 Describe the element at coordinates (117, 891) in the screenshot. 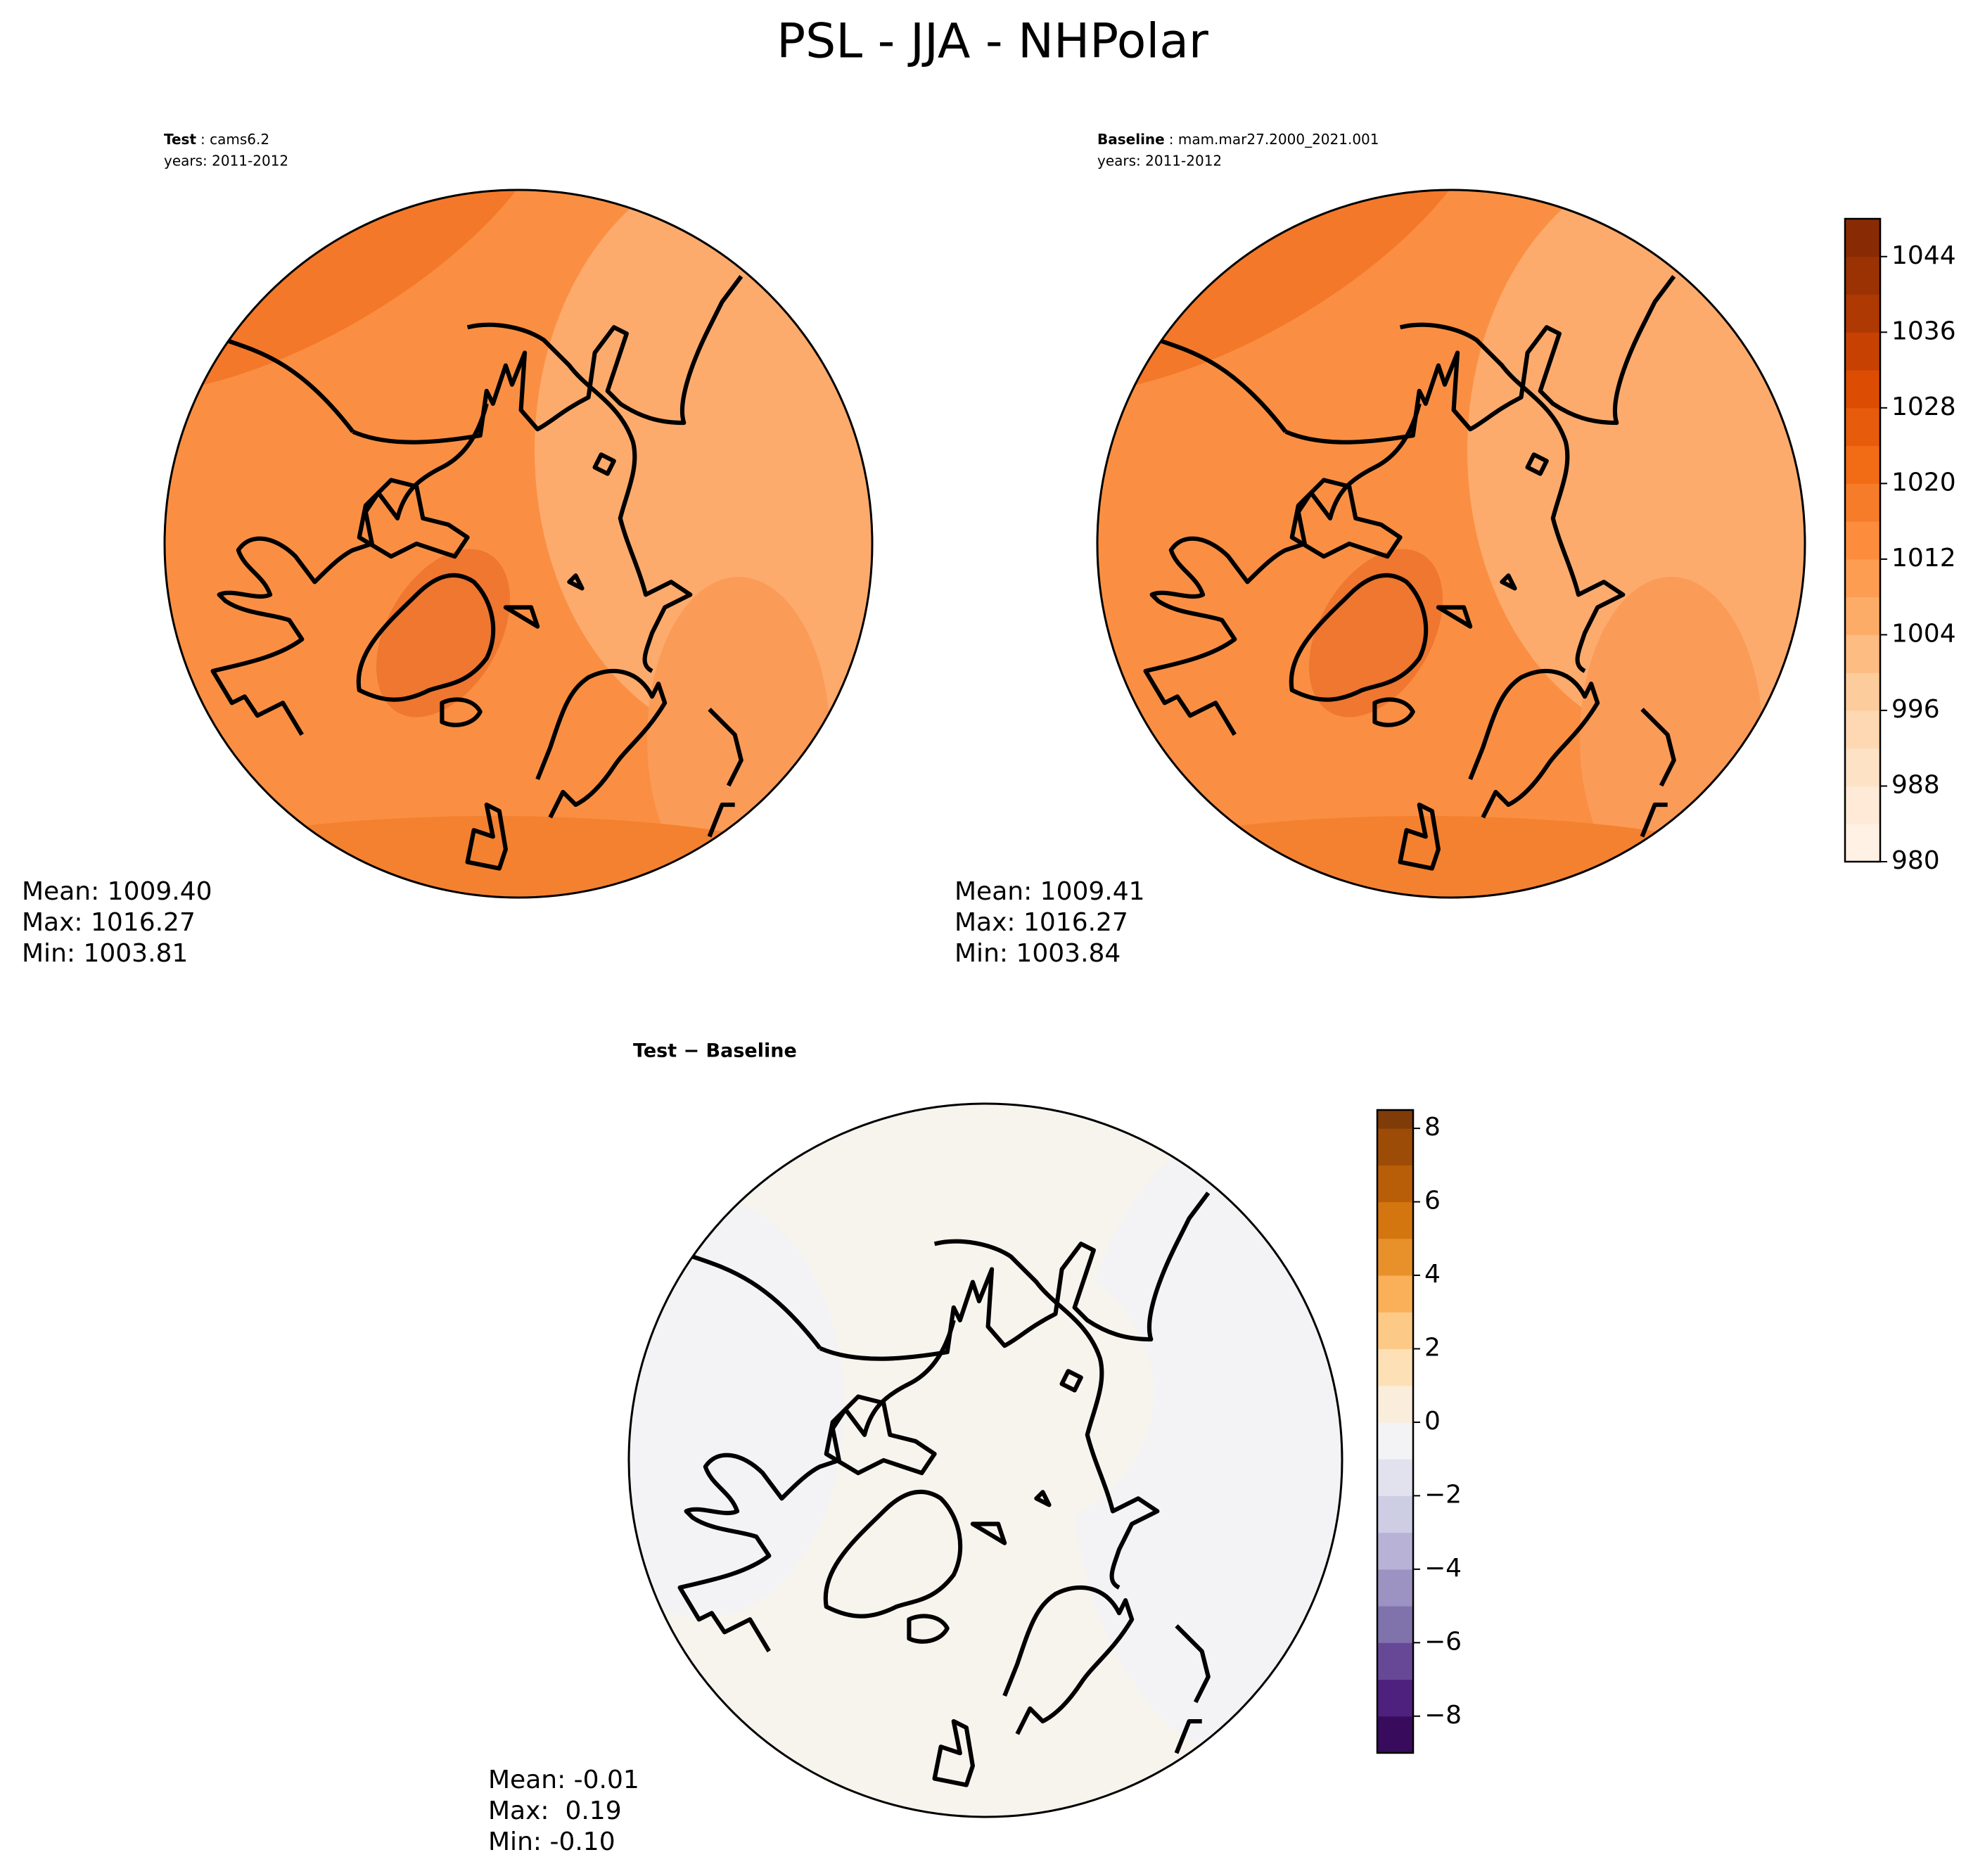

I see `stat-line: Mean: 1009.40` at that location.